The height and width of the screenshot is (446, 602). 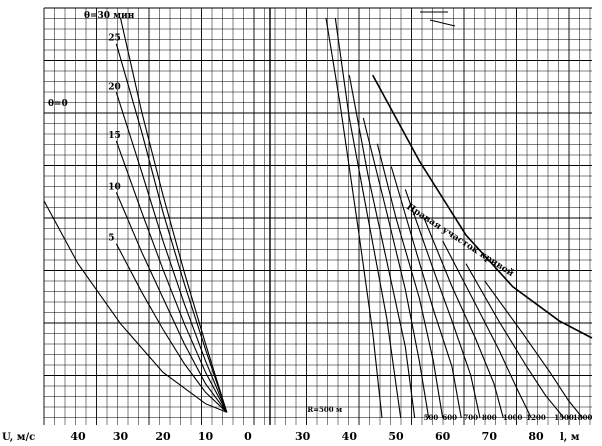 What do you see at coordinates (248, 436) in the screenshot?
I see `left-tick-label: 0` at bounding box center [248, 436].